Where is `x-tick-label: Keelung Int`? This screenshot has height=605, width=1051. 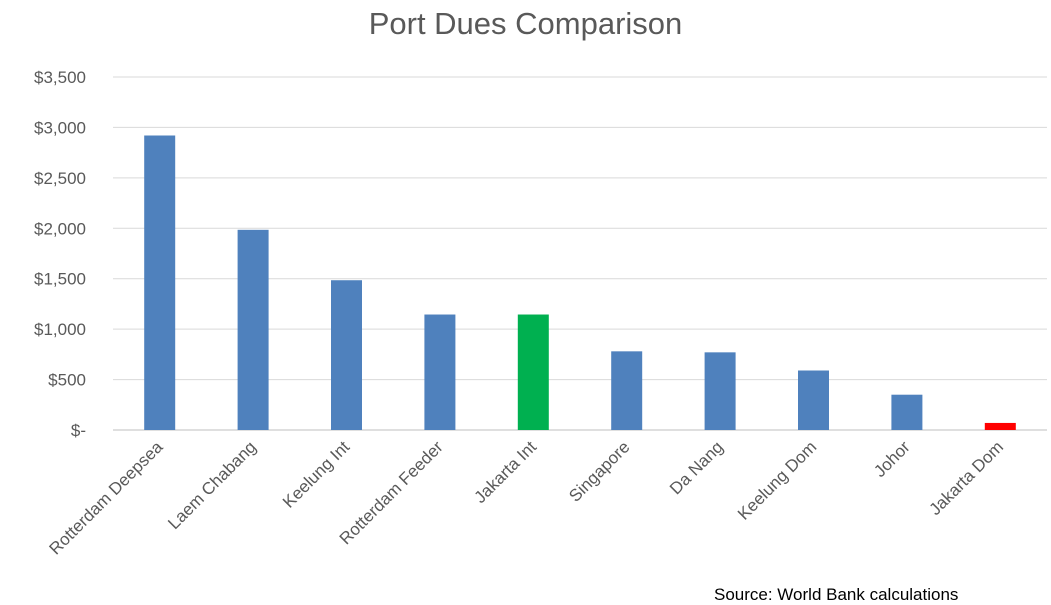 x-tick-label: Keelung Int is located at coordinates (316, 474).